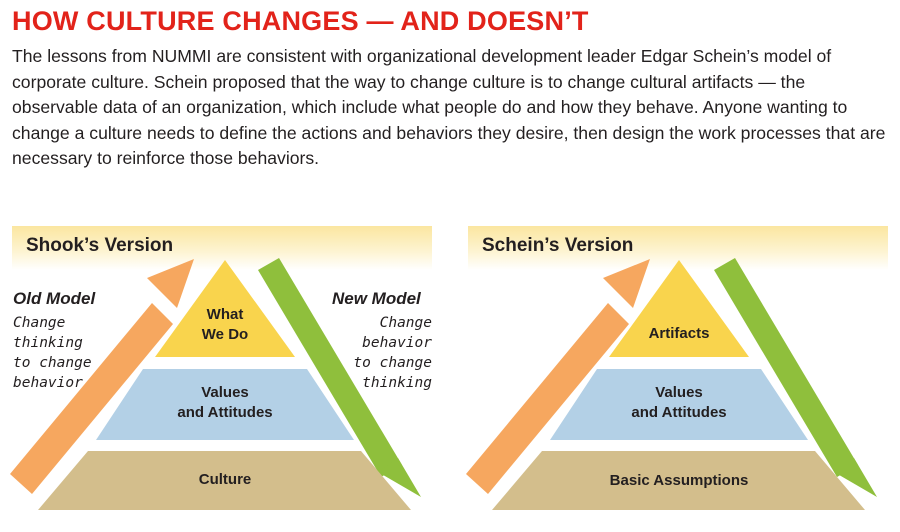 This screenshot has height=532, width=900. Describe the element at coordinates (300, 21) in the screenshot. I see `page-title: HOW CULTURE CHANGES — AND DOESN’T` at that location.